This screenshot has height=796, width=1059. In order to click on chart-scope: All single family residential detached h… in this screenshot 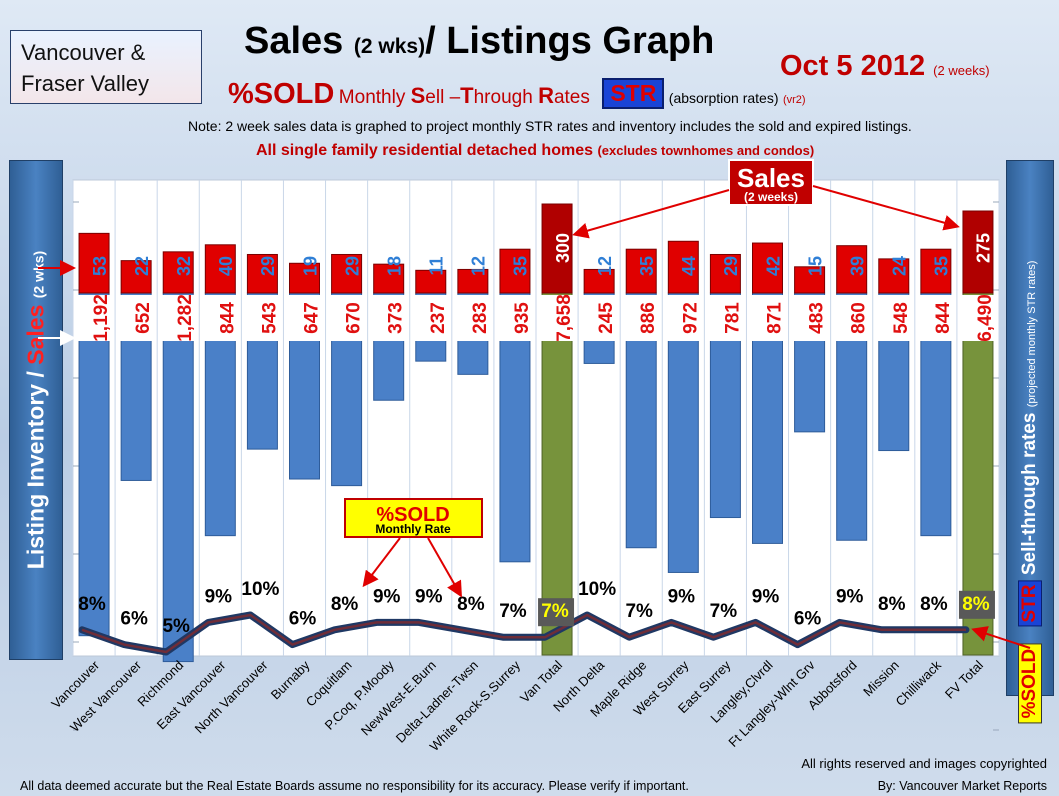, I will do `click(535, 151)`.